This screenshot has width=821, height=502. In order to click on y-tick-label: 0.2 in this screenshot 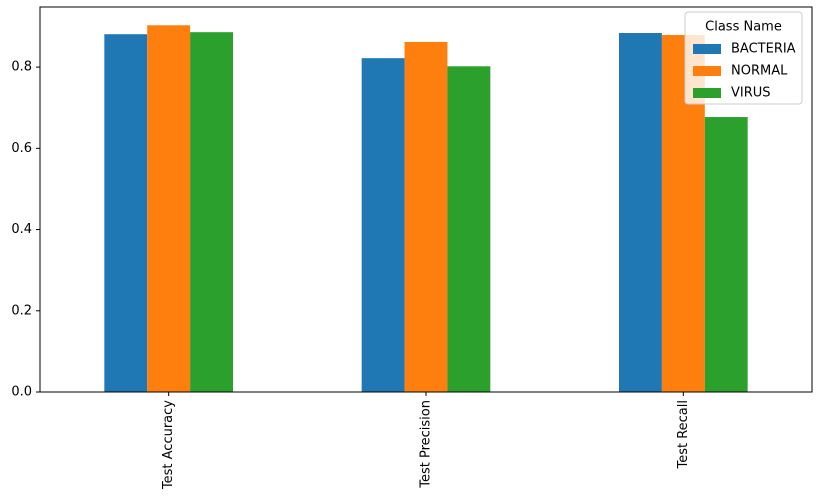, I will do `click(21, 310)`.